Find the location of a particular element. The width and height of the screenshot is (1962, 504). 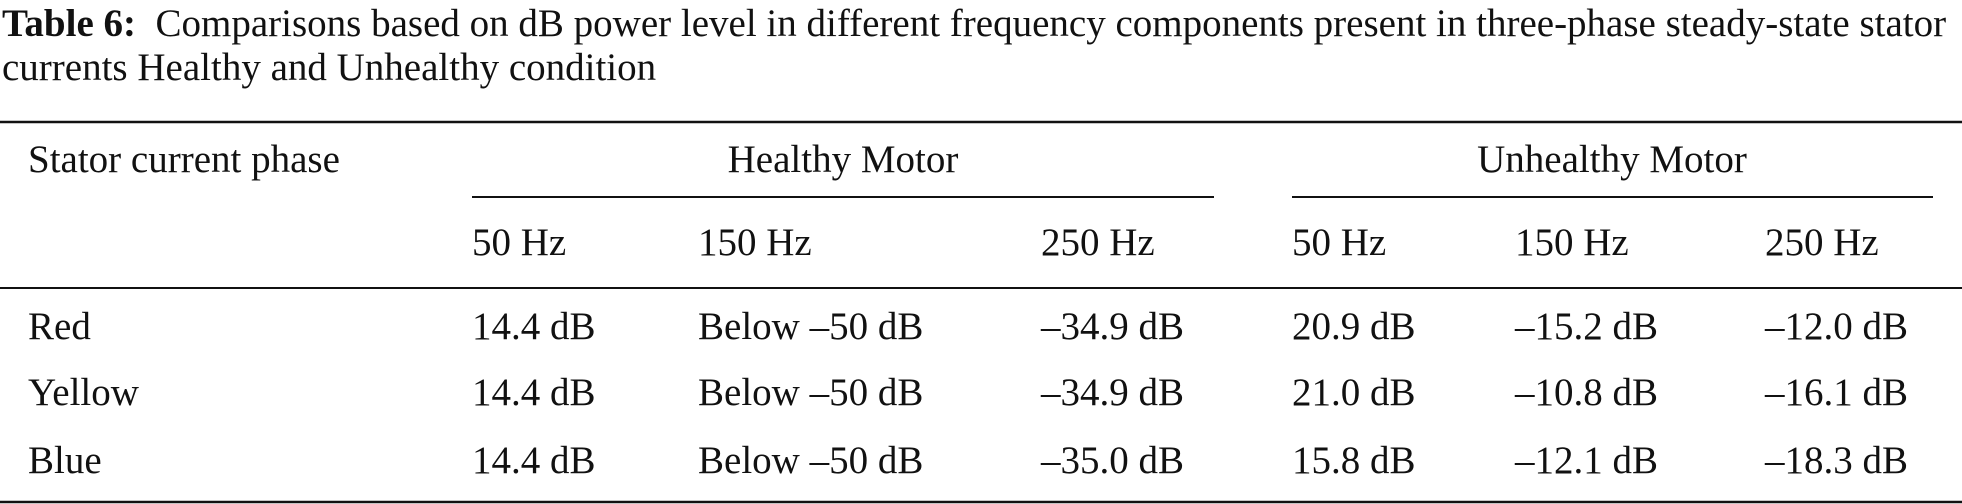

caption-label: Table 6: is located at coordinates (69, 23).